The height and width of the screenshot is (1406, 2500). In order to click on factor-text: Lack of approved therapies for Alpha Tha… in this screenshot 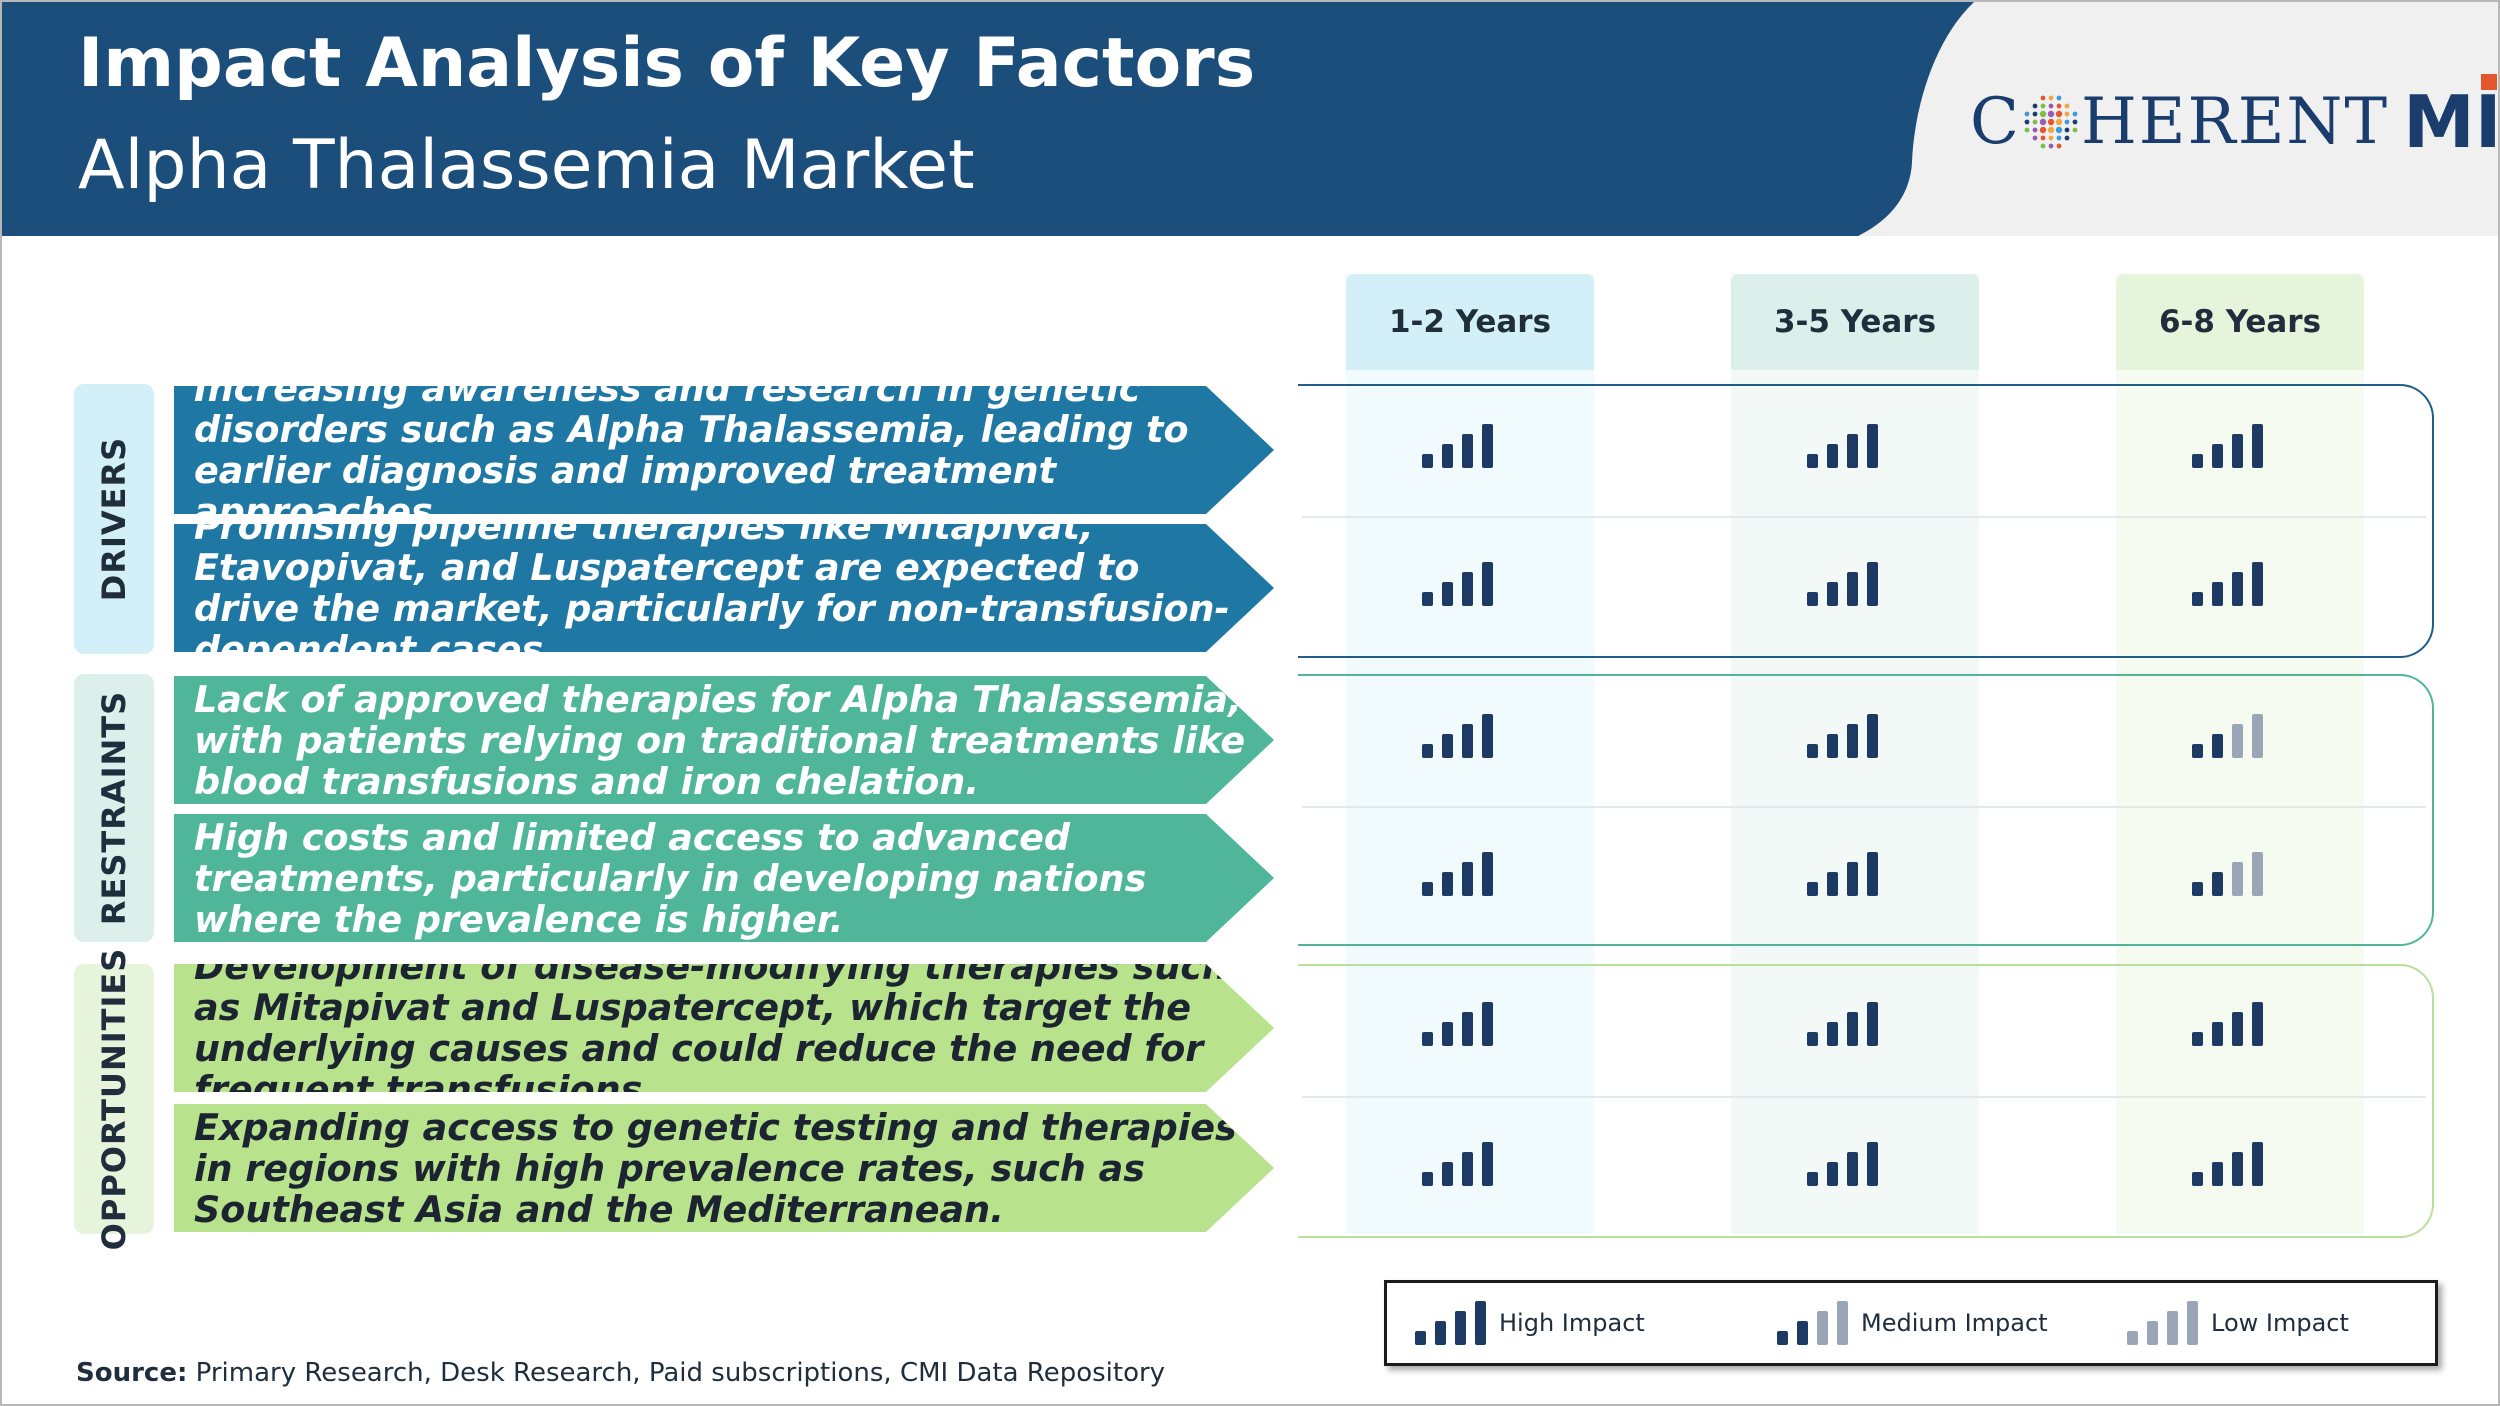, I will do `click(720, 740)`.